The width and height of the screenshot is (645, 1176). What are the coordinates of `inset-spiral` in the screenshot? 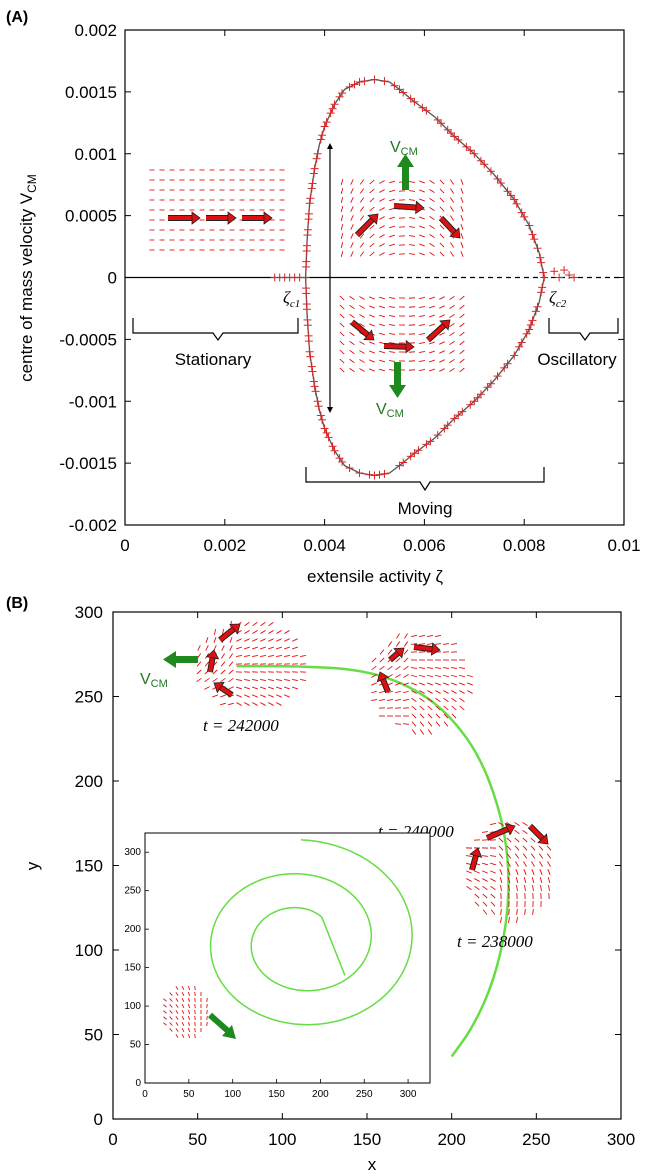 It's located at (311, 932).